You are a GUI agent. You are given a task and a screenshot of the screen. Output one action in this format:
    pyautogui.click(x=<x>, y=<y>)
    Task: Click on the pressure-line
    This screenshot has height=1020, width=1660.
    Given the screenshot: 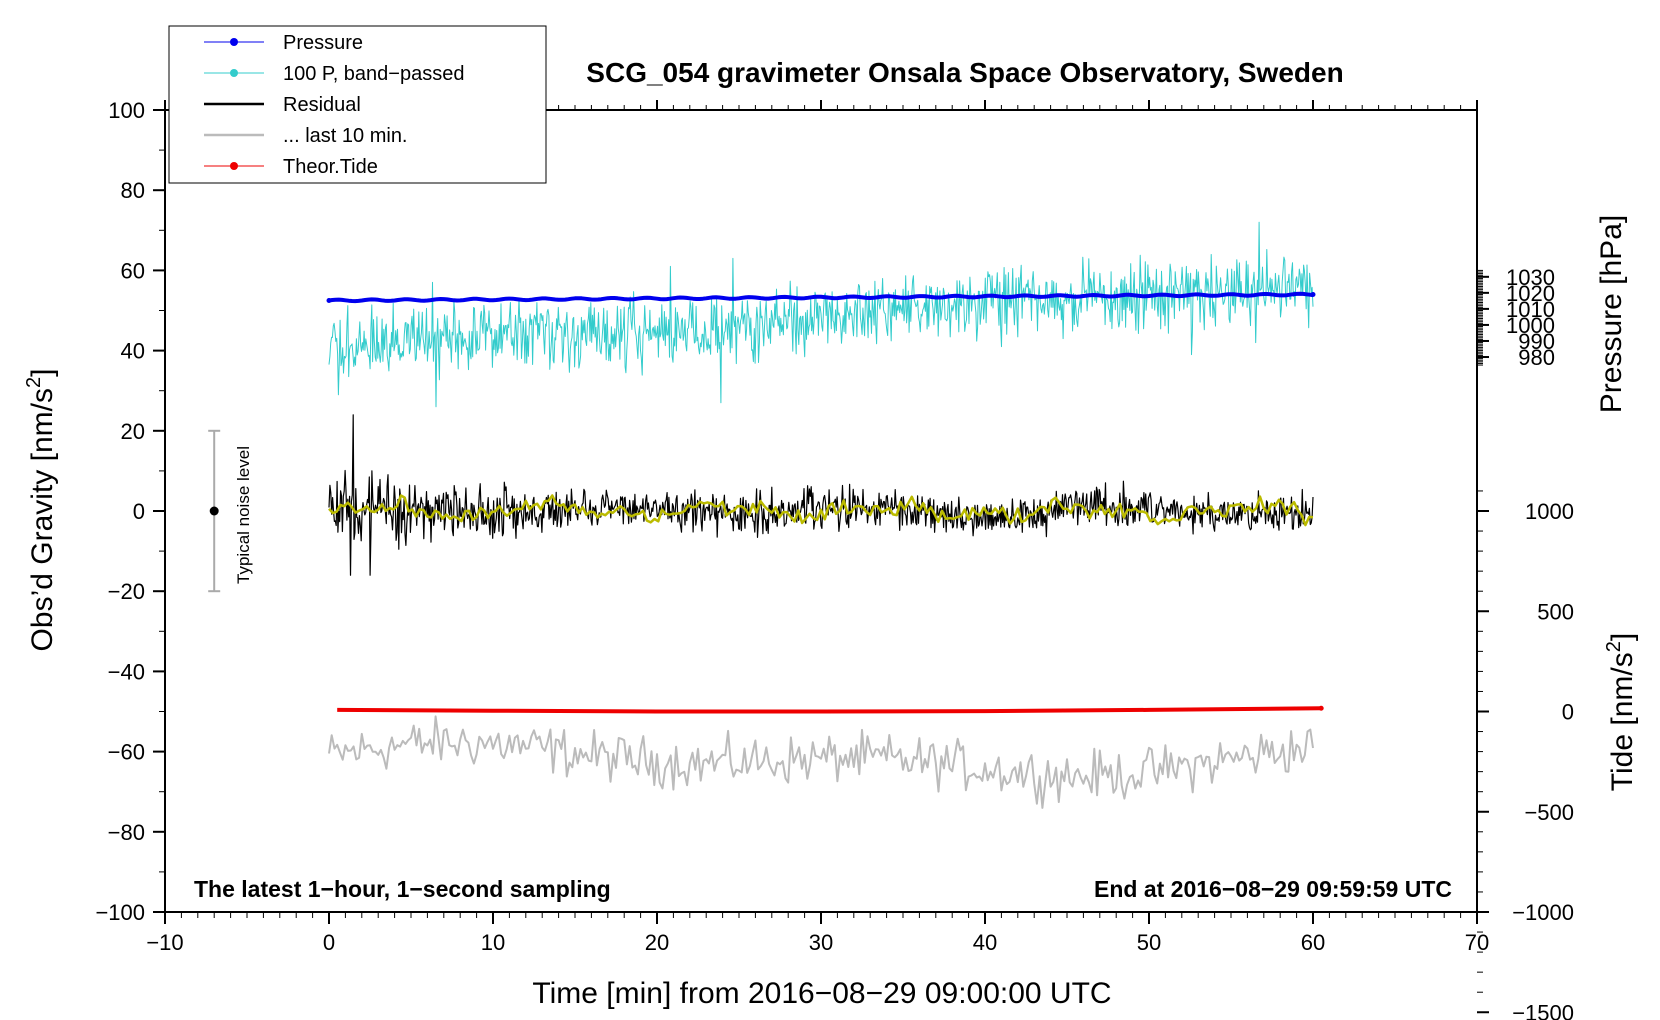 What is the action you would take?
    pyautogui.click(x=821, y=297)
    